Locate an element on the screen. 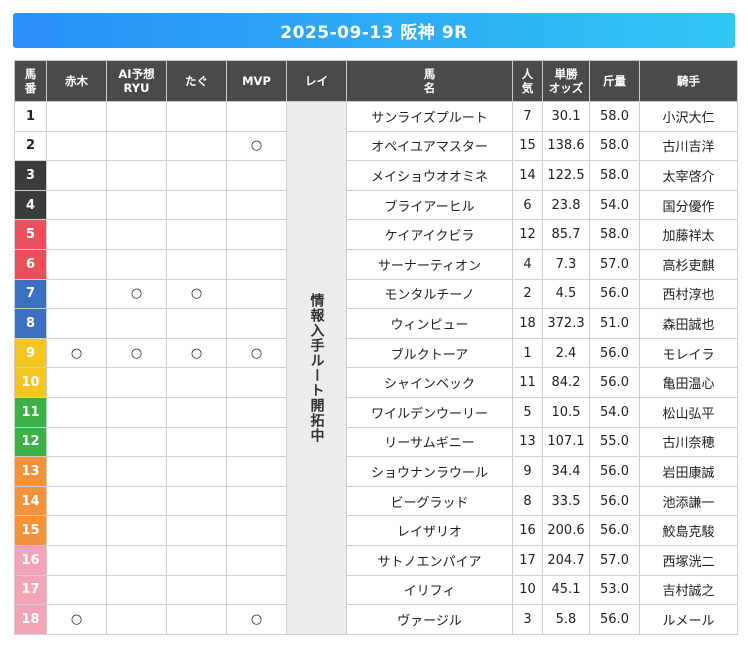 The width and height of the screenshot is (748, 667). horse-name: メイショウオオミネ is located at coordinates (429, 175).